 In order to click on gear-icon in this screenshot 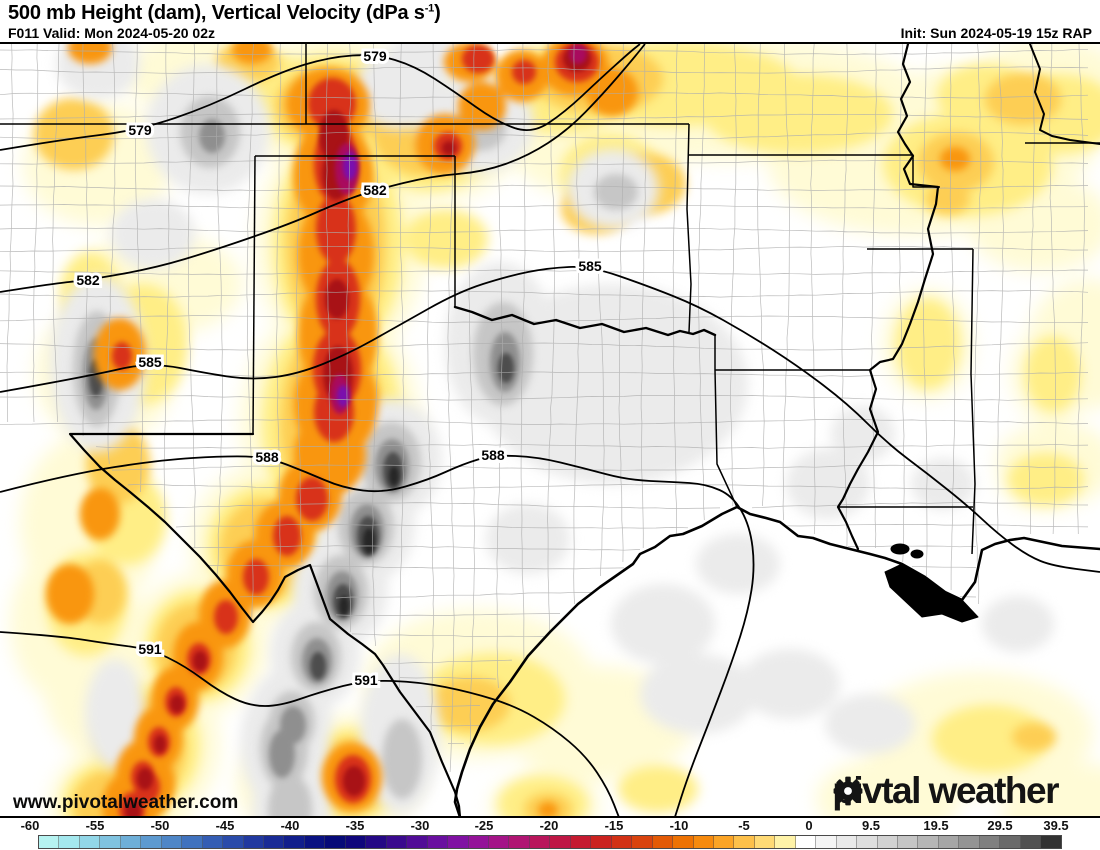, I will do `click(848, 791)`.